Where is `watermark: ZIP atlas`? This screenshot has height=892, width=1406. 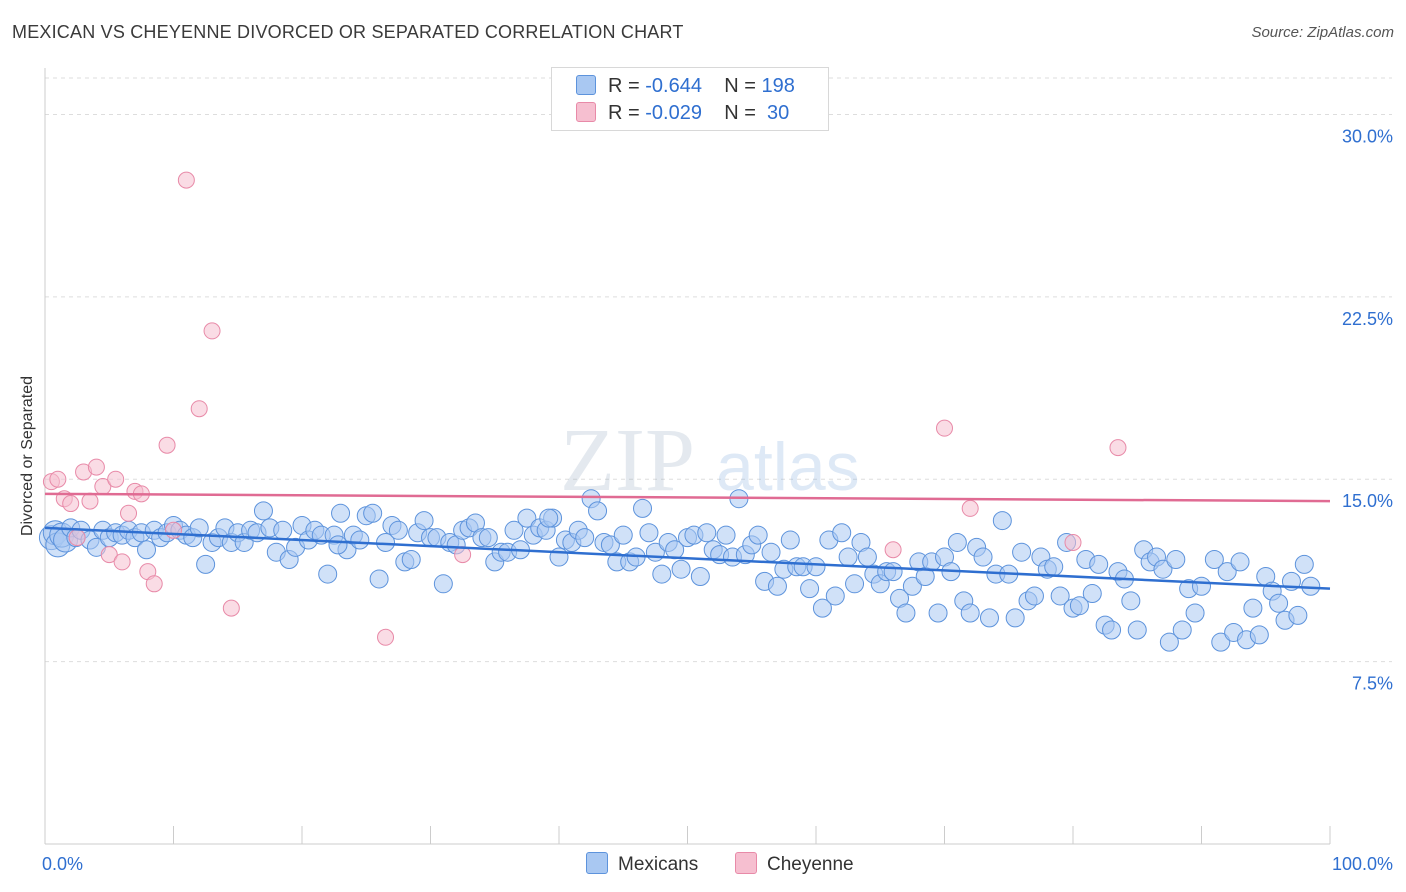
watermark: ZIP atlas is located at coordinates (710, 460).